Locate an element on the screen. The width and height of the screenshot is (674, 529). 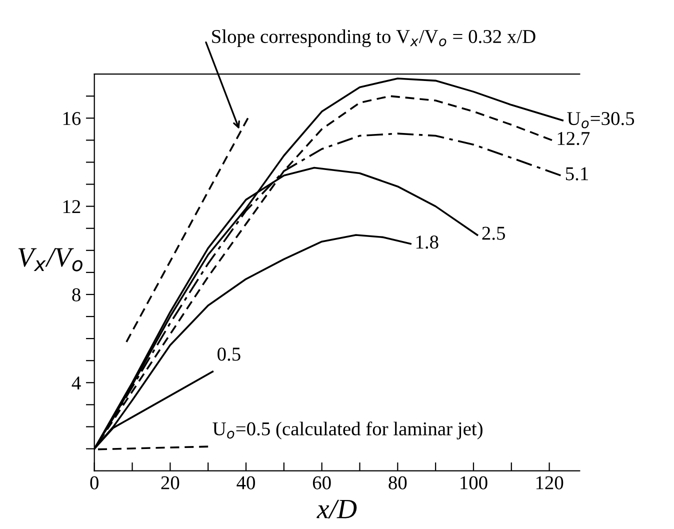
y-tick-label: 8 is located at coordinates (76, 295).